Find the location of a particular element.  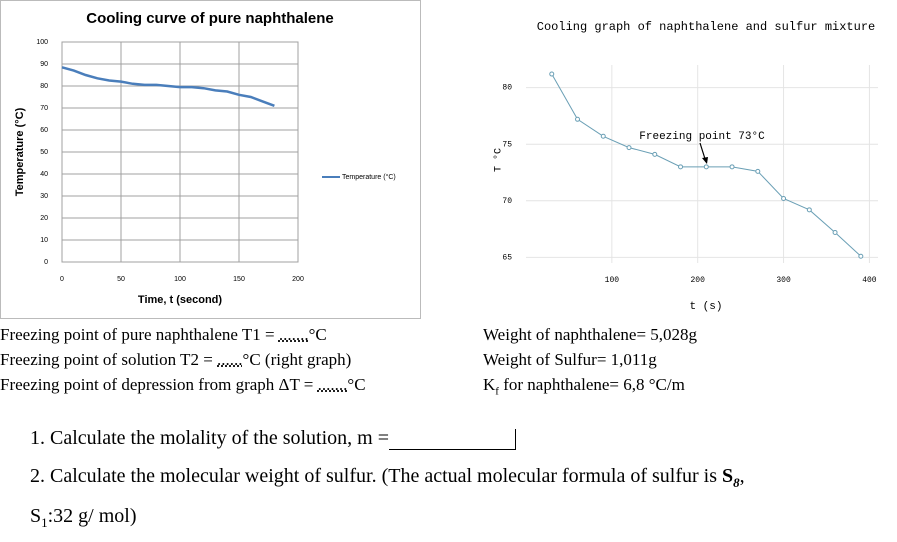

note: Weight of Sulfur= 1,011g is located at coordinates (570, 359).